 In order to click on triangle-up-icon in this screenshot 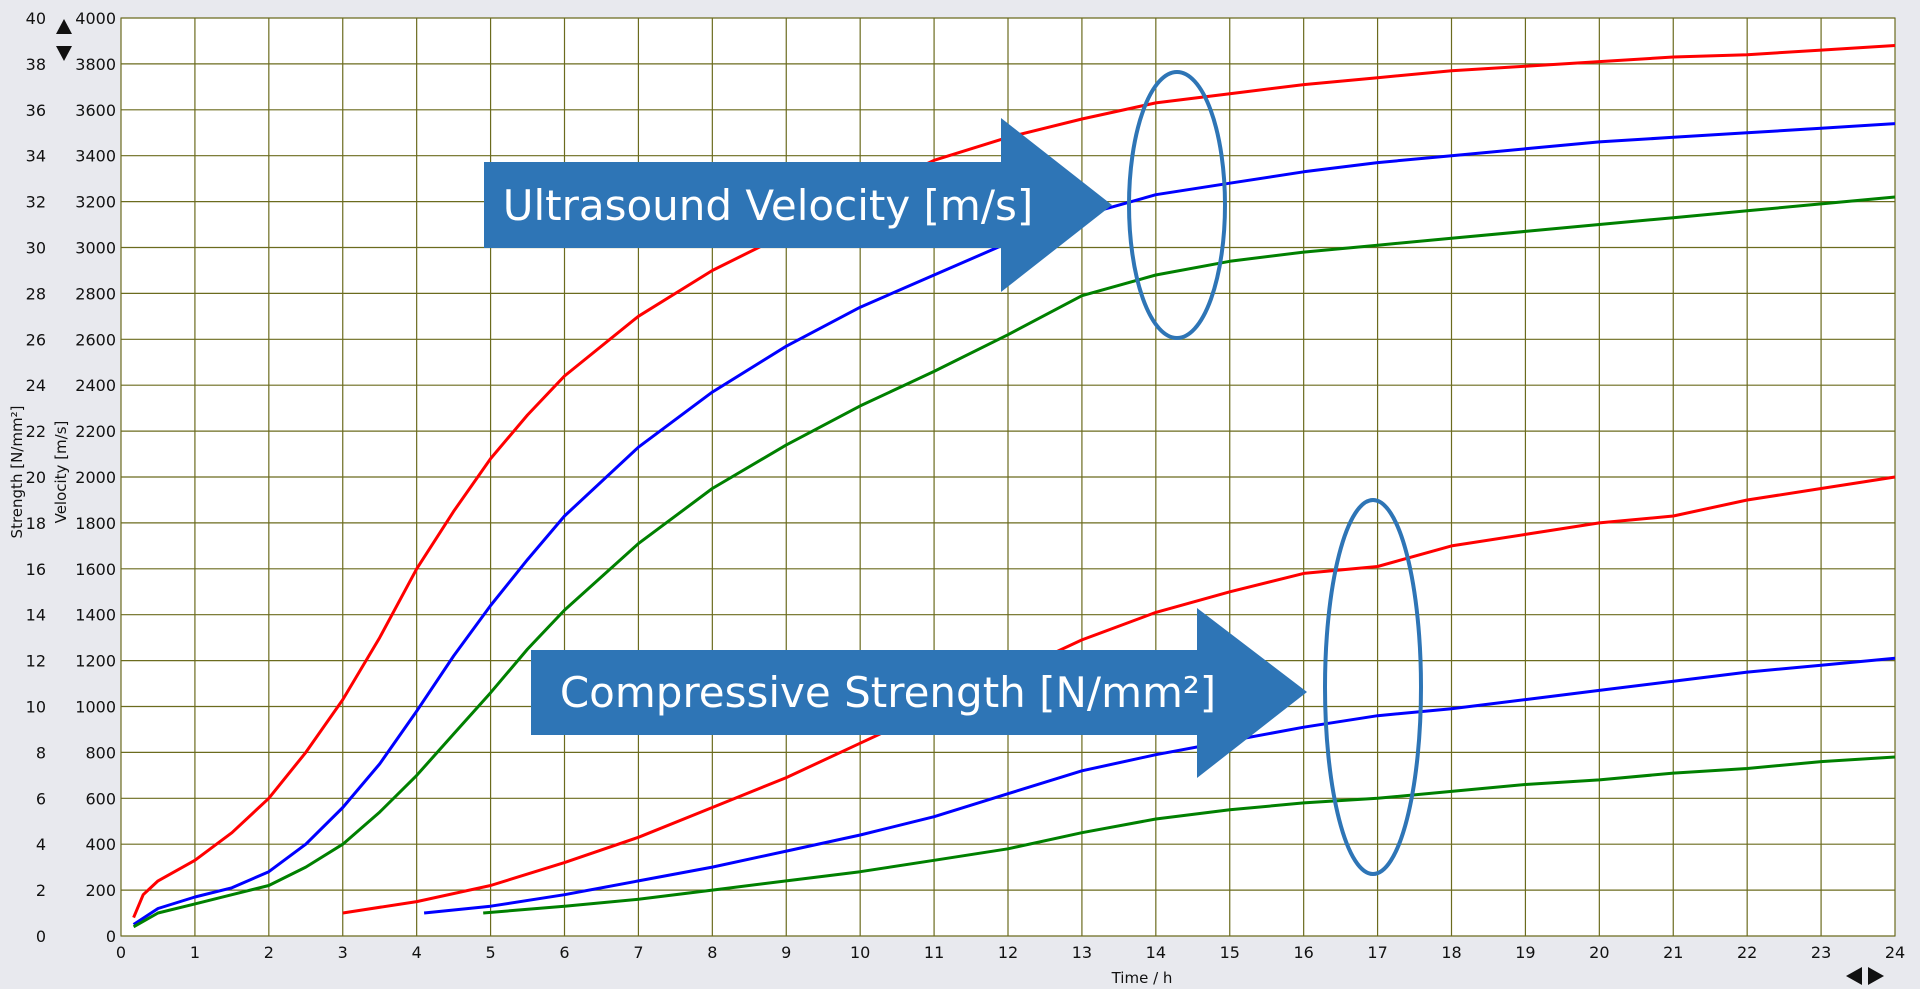, I will do `click(64, 26)`.